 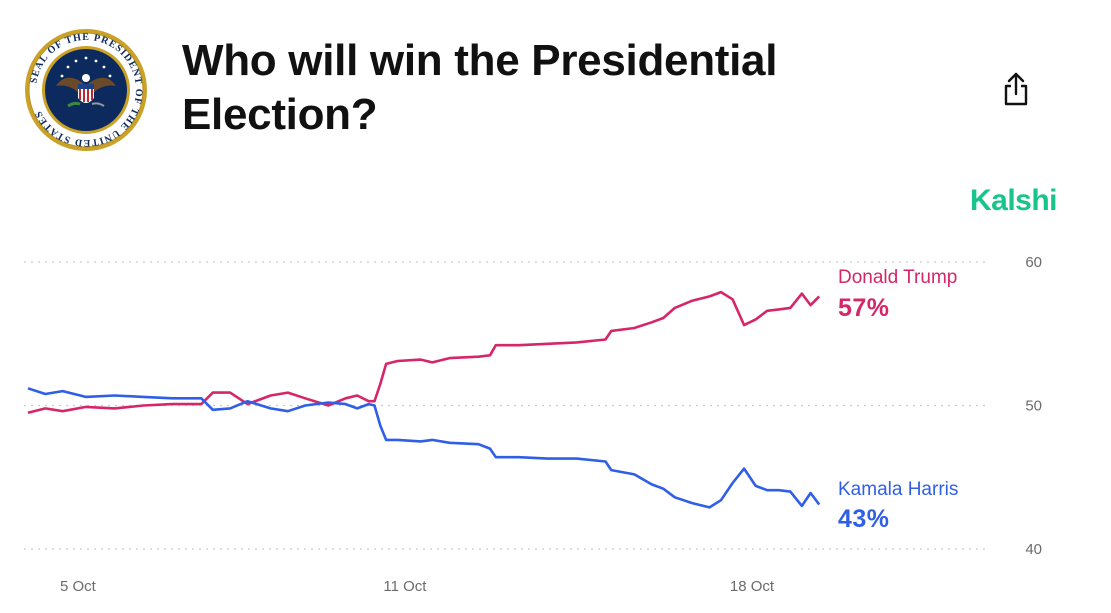 What do you see at coordinates (480, 87) in the screenshot?
I see `page-title: Who will win the Presidential Election?` at bounding box center [480, 87].